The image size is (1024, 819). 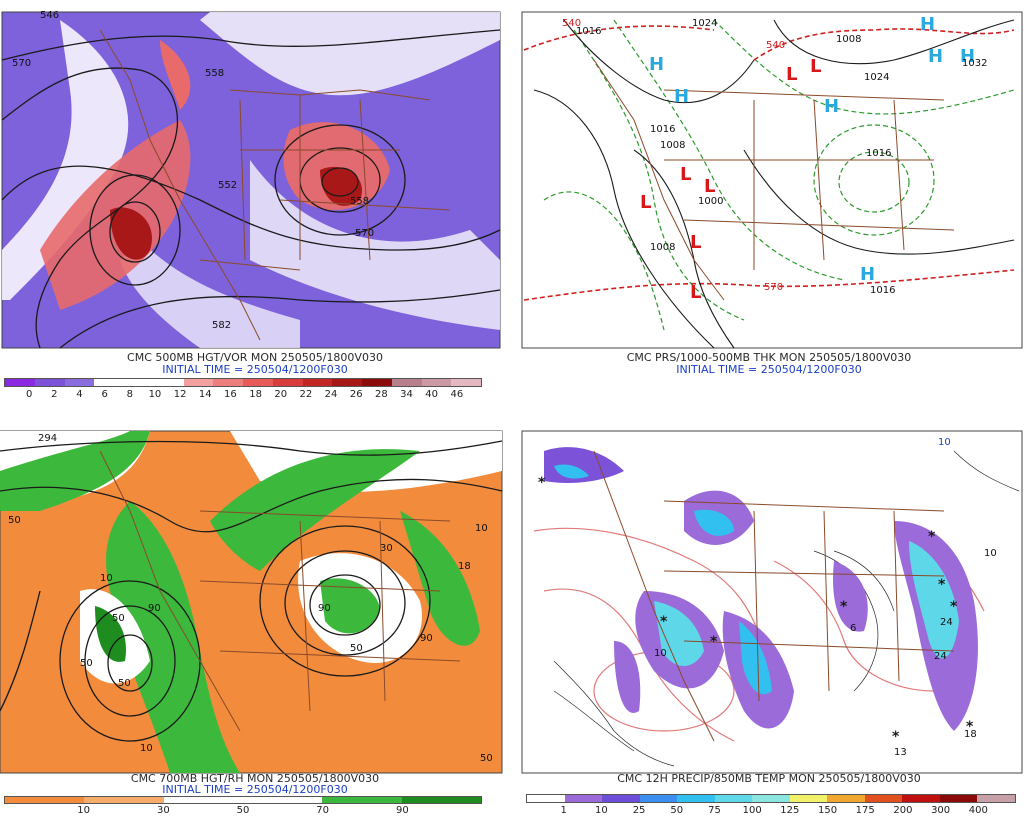 What do you see at coordinates (255, 778) in the screenshot?
I see `panel-caption: CMC 700MB HGT/RH MON 250505/1800V030` at bounding box center [255, 778].